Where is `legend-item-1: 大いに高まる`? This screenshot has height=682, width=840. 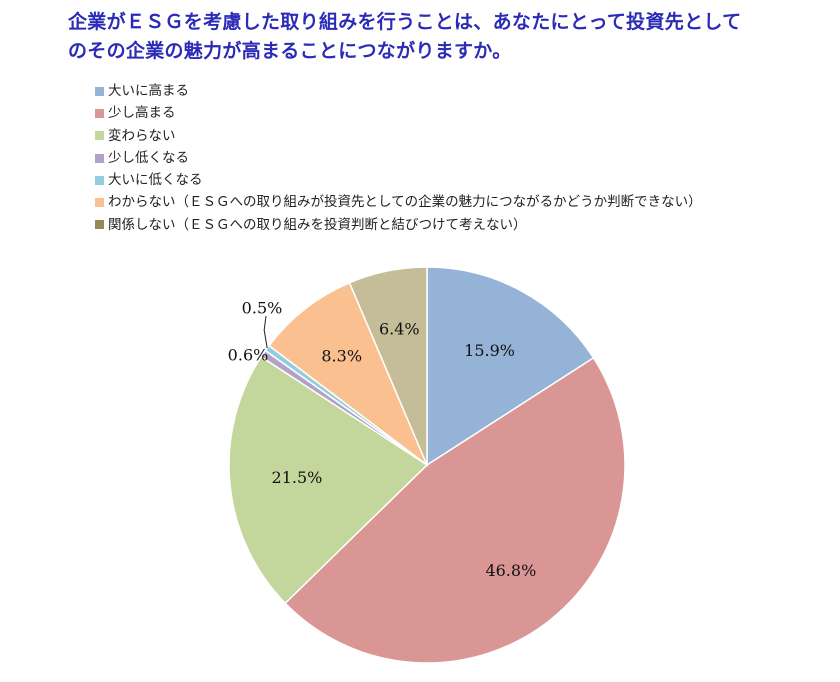
legend-item-1: 大いに高まる is located at coordinates (398, 91).